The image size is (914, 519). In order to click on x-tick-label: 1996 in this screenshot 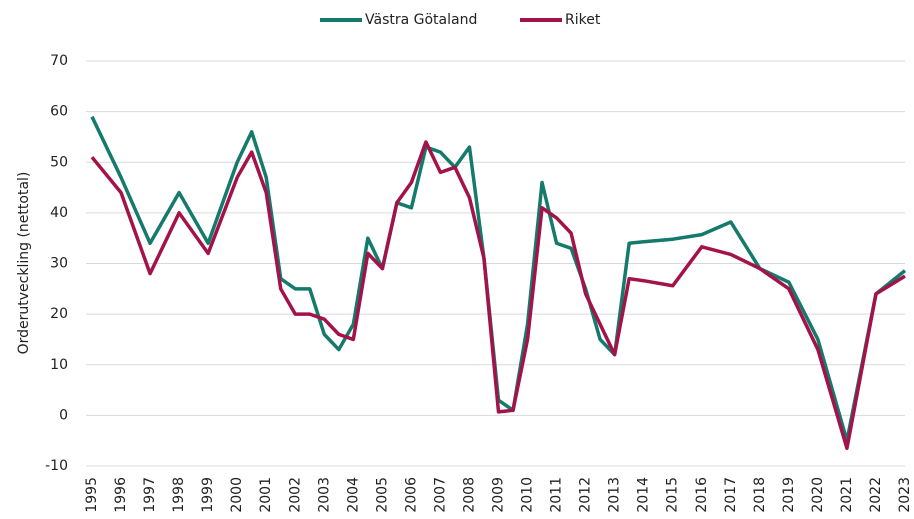, I will do `click(121, 495)`.